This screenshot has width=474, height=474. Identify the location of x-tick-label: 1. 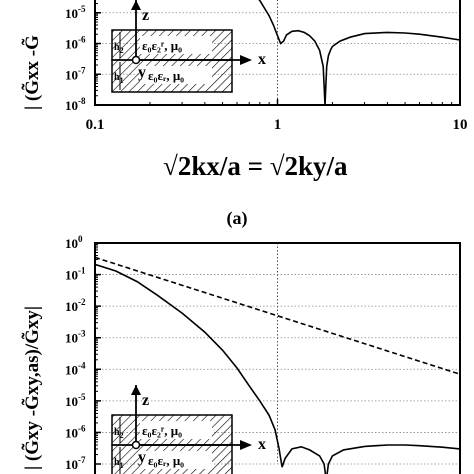
(278, 125).